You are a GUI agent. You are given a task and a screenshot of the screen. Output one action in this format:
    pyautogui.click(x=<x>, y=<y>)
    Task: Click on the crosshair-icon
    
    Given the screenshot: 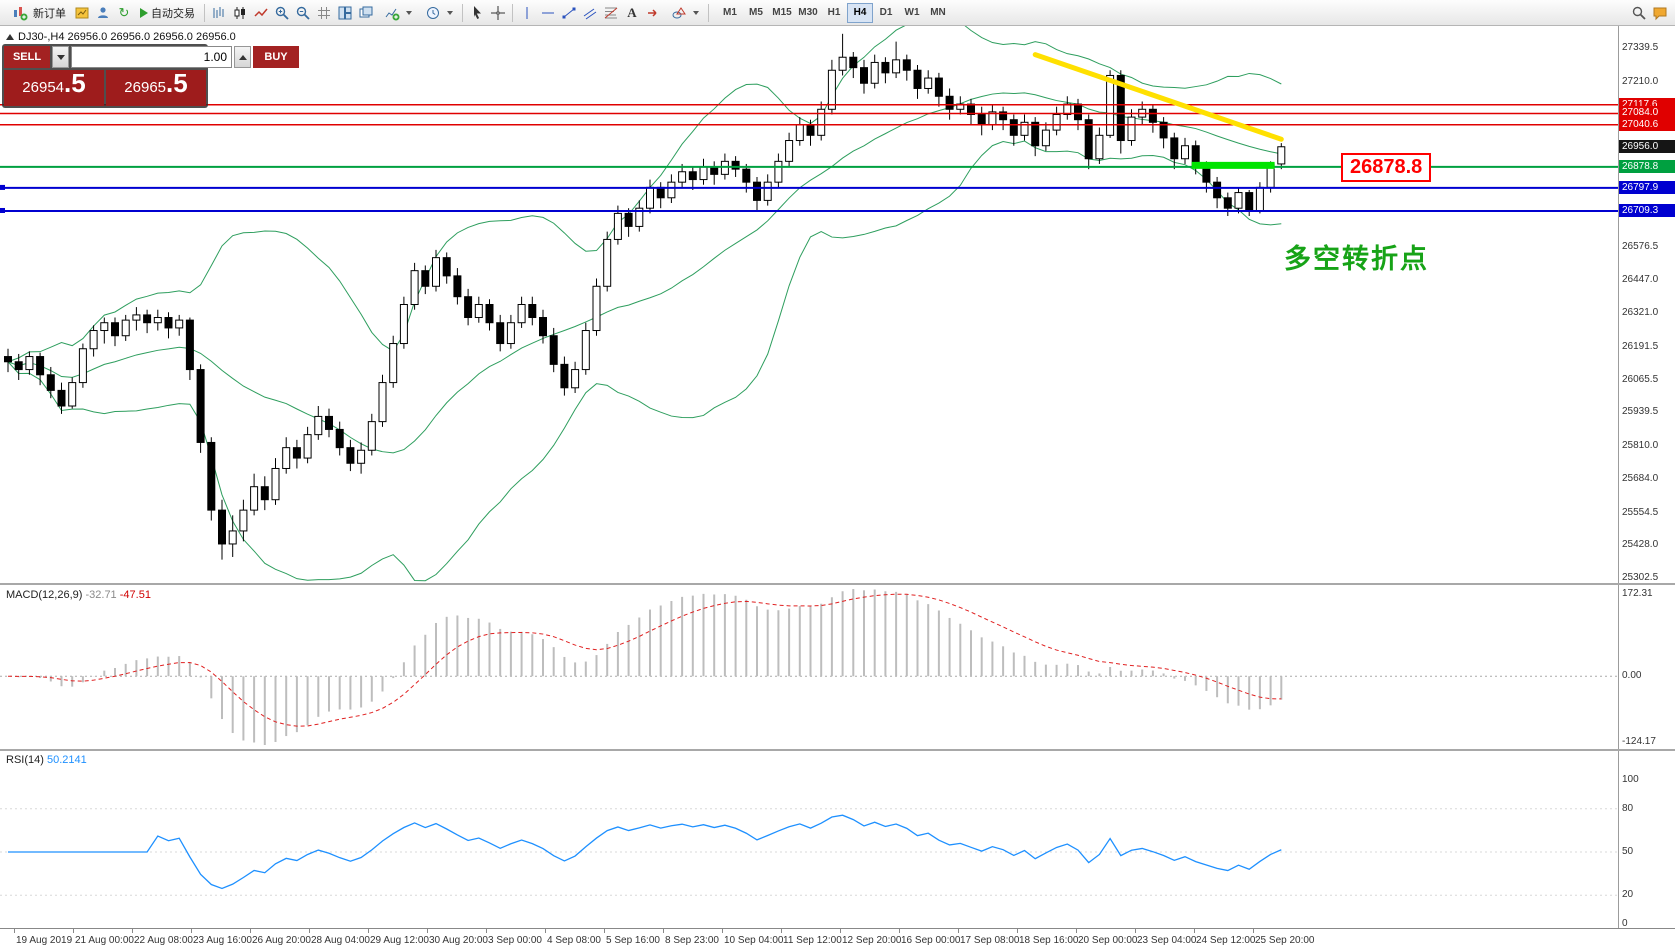 What is the action you would take?
    pyautogui.click(x=498, y=13)
    